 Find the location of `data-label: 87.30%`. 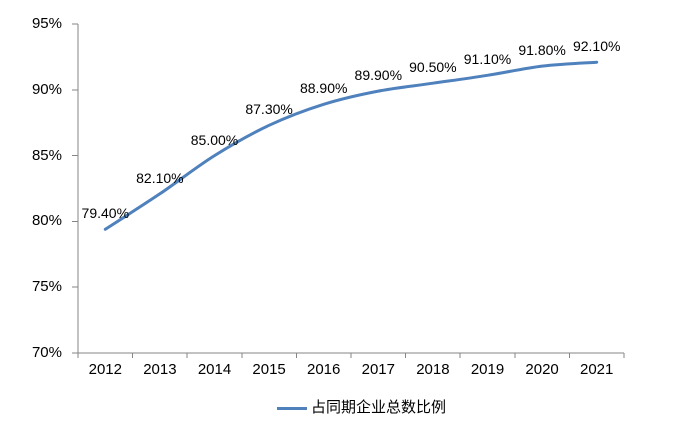

data-label: 87.30% is located at coordinates (269, 109).